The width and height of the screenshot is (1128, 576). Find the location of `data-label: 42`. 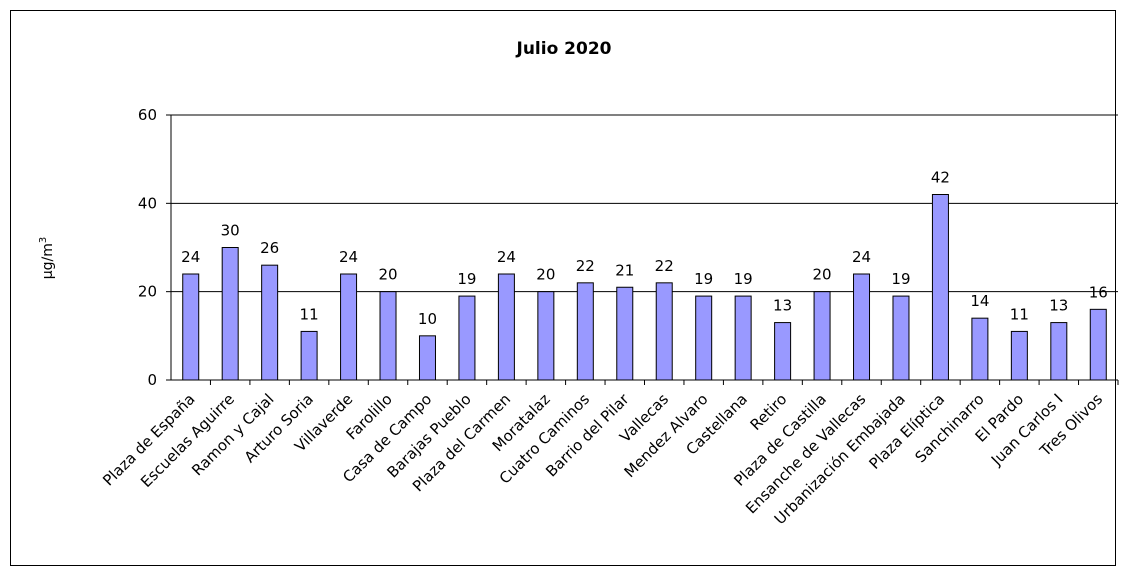

data-label: 42 is located at coordinates (940, 178).